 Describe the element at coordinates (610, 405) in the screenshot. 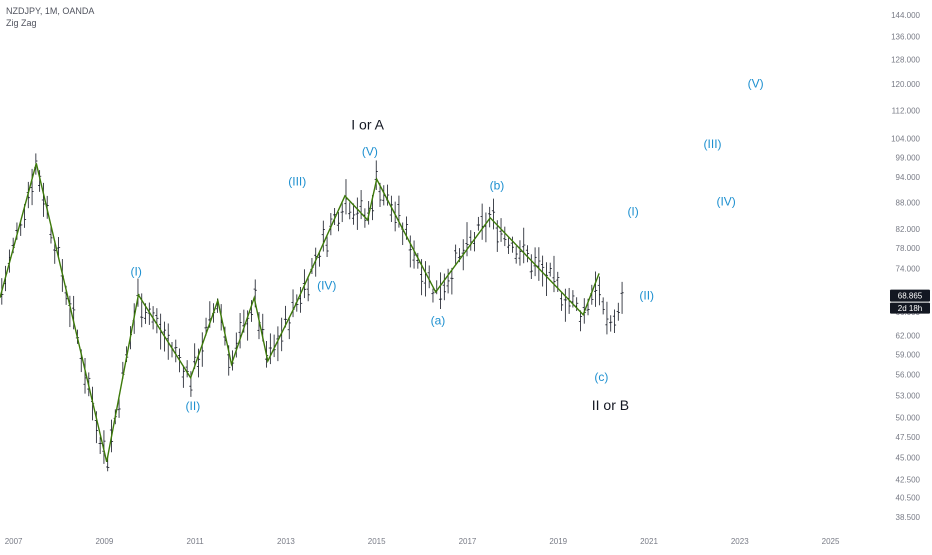

I see `wave-label-major: II or B` at that location.